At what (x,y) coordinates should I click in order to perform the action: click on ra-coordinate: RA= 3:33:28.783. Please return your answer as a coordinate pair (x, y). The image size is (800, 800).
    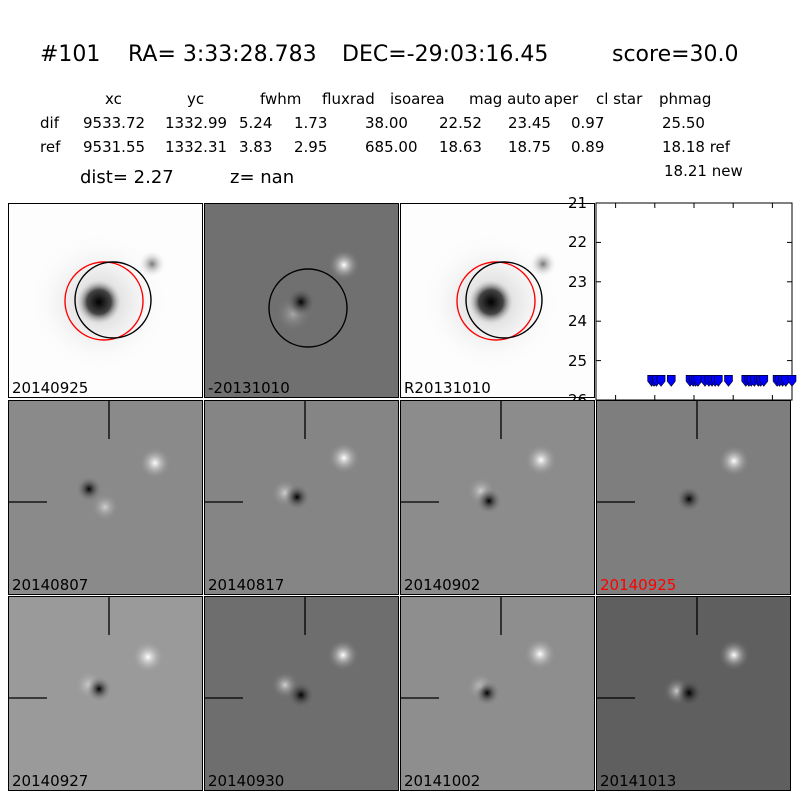
    Looking at the image, I should click on (222, 54).